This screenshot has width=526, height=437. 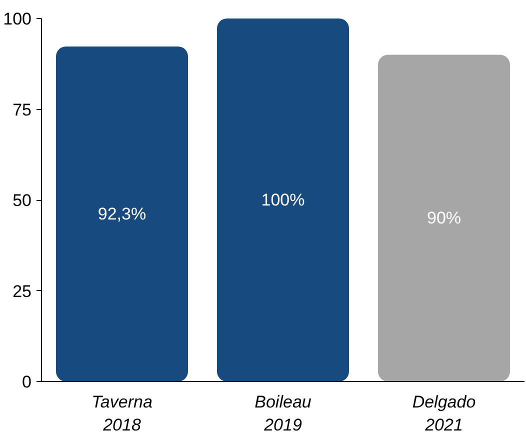 What do you see at coordinates (17, 19) in the screenshot?
I see `y-tick-label: 100` at bounding box center [17, 19].